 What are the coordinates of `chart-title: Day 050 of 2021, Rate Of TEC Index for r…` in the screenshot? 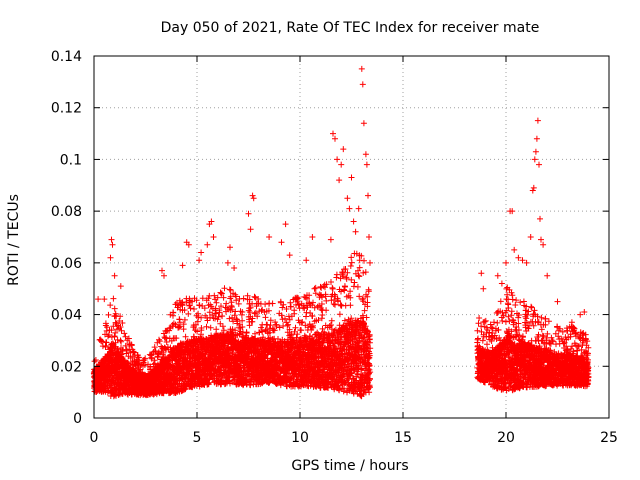 It's located at (350, 28).